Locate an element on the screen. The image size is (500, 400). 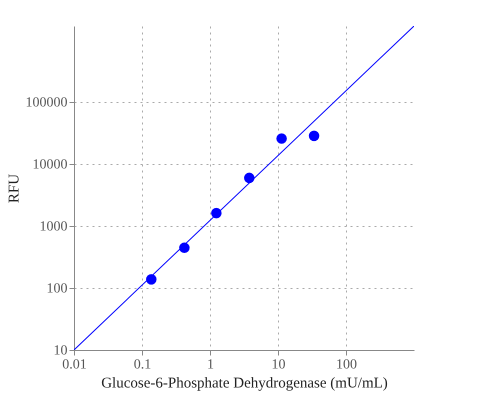
y-tick-label: 1000 is located at coordinates (54, 227).